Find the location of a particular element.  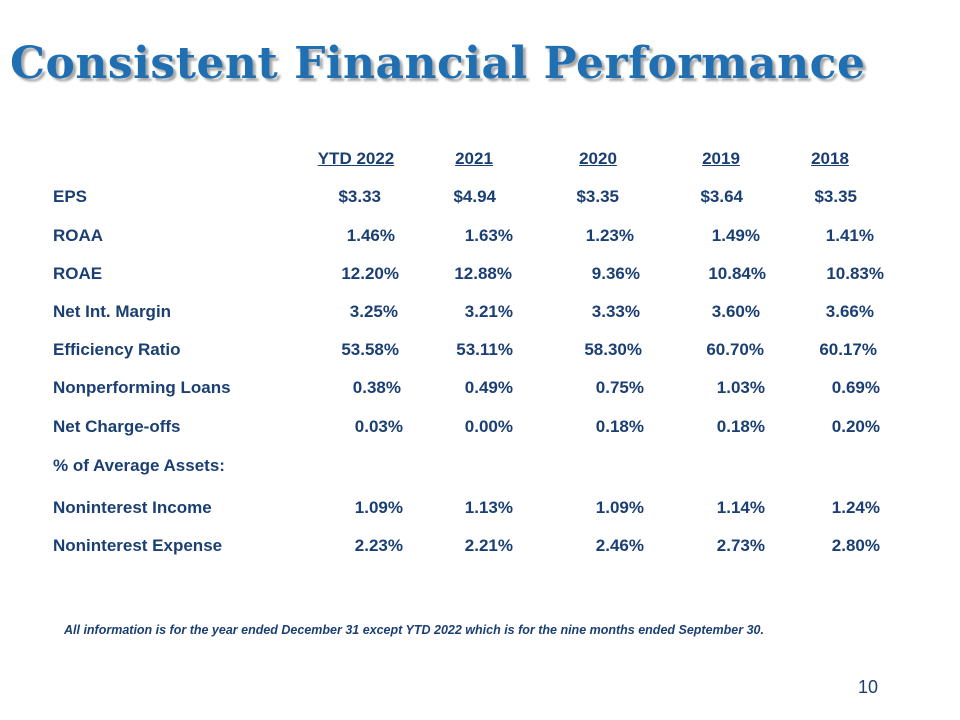

row-label-nonperforming-loans: Nonperforming Loans is located at coordinates (142, 387).